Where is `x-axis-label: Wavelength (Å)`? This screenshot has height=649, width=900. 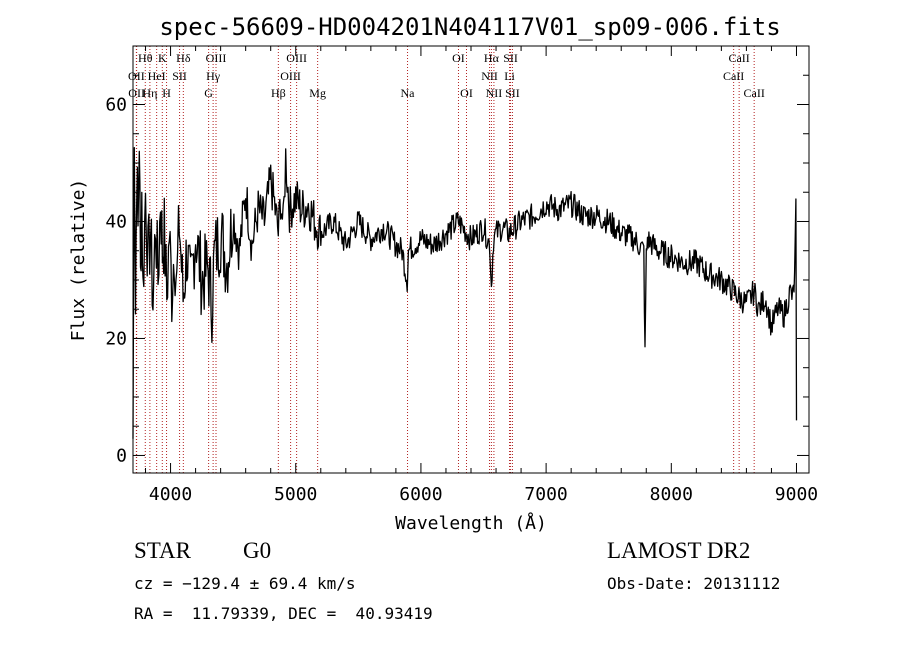
x-axis-label: Wavelength (Å) is located at coordinates (471, 523).